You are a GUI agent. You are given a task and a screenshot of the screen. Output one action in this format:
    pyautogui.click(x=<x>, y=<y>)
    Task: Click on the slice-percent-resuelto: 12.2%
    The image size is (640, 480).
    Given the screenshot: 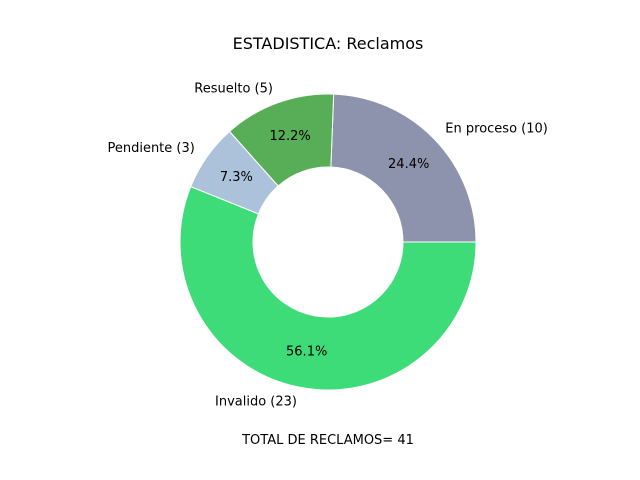 What is the action you would take?
    pyautogui.click(x=289, y=136)
    